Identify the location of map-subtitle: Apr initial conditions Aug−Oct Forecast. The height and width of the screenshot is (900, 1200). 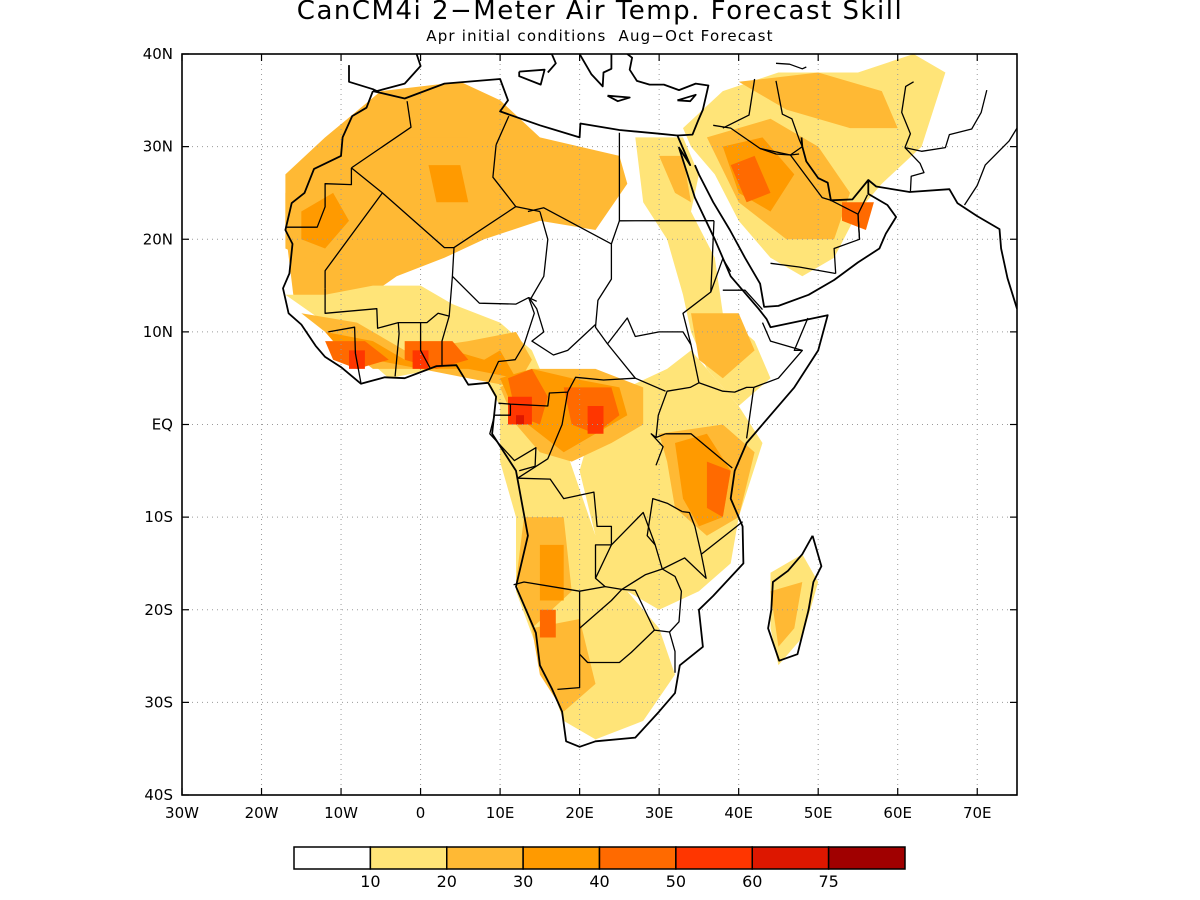
(600, 36).